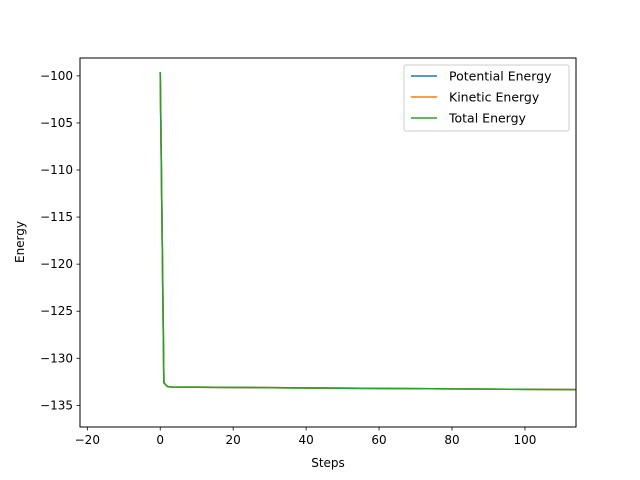  Describe the element at coordinates (60, 240) in the screenshot. I see `y-axis-ticks: −100 −105 −110 −115 −120 −125 −130 −135` at that location.